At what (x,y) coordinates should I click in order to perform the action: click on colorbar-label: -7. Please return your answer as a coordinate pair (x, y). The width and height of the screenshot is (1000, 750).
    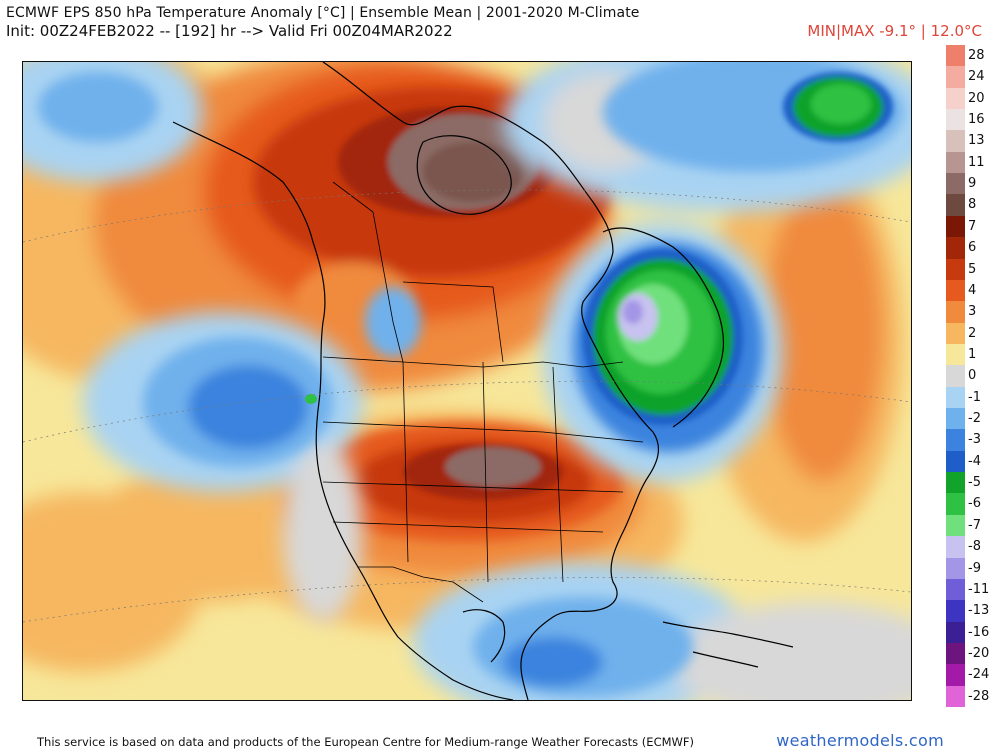
    Looking at the image, I should click on (974, 525).